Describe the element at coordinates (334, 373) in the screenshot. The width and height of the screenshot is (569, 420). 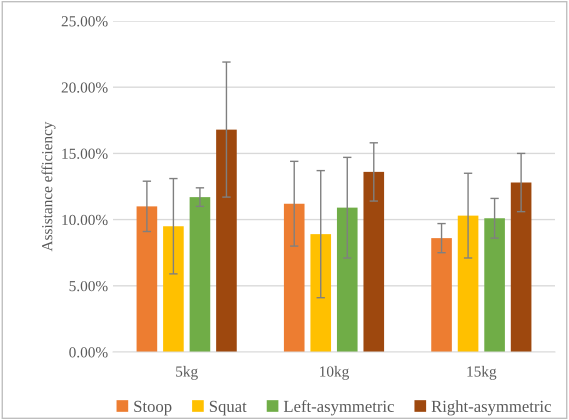
I see `x-tick-label: 10kg` at that location.